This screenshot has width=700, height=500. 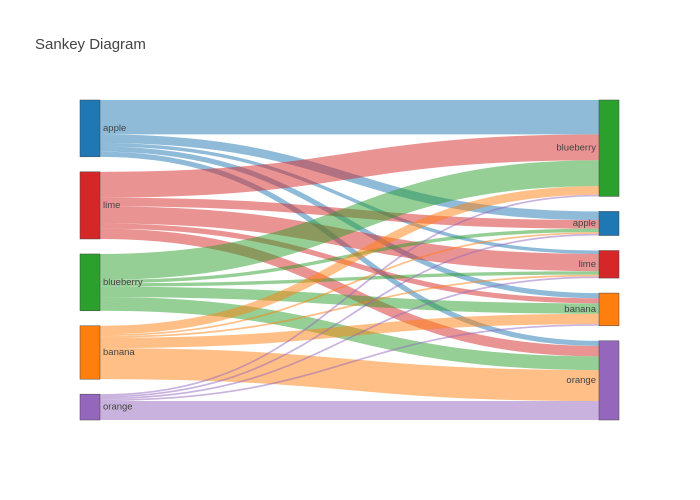 I want to click on sankey-node-source-lime, so click(x=90, y=205).